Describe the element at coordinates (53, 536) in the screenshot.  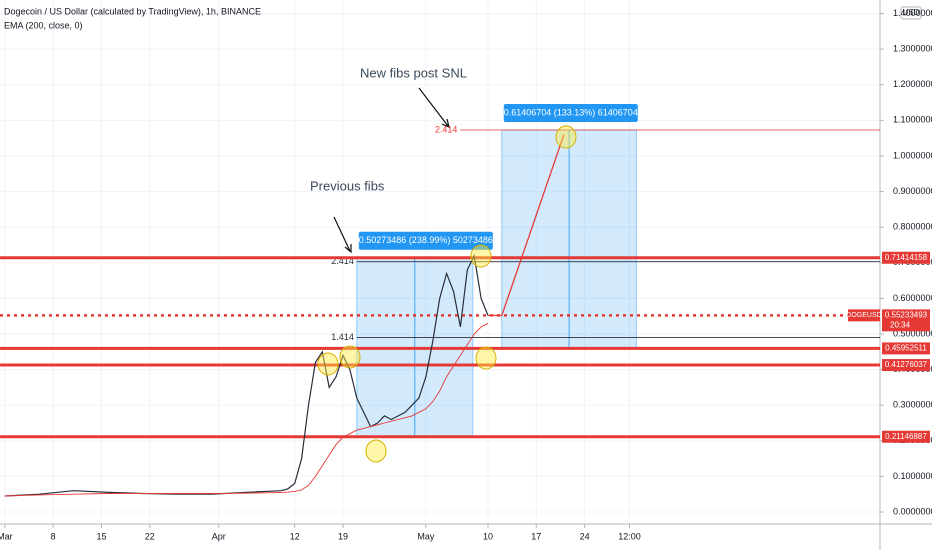
I see `x-tick-label: 8` at that location.